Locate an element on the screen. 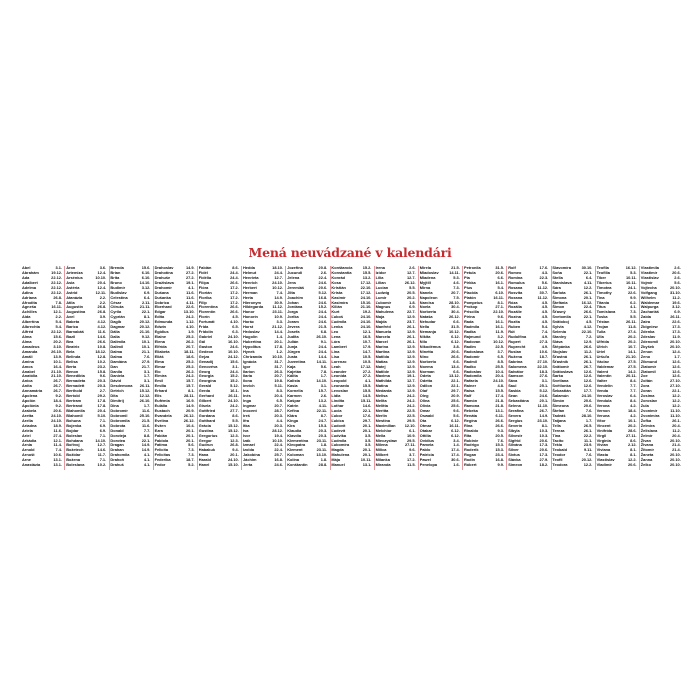  name-entry: Edita 24.2. is located at coordinates (175, 317).